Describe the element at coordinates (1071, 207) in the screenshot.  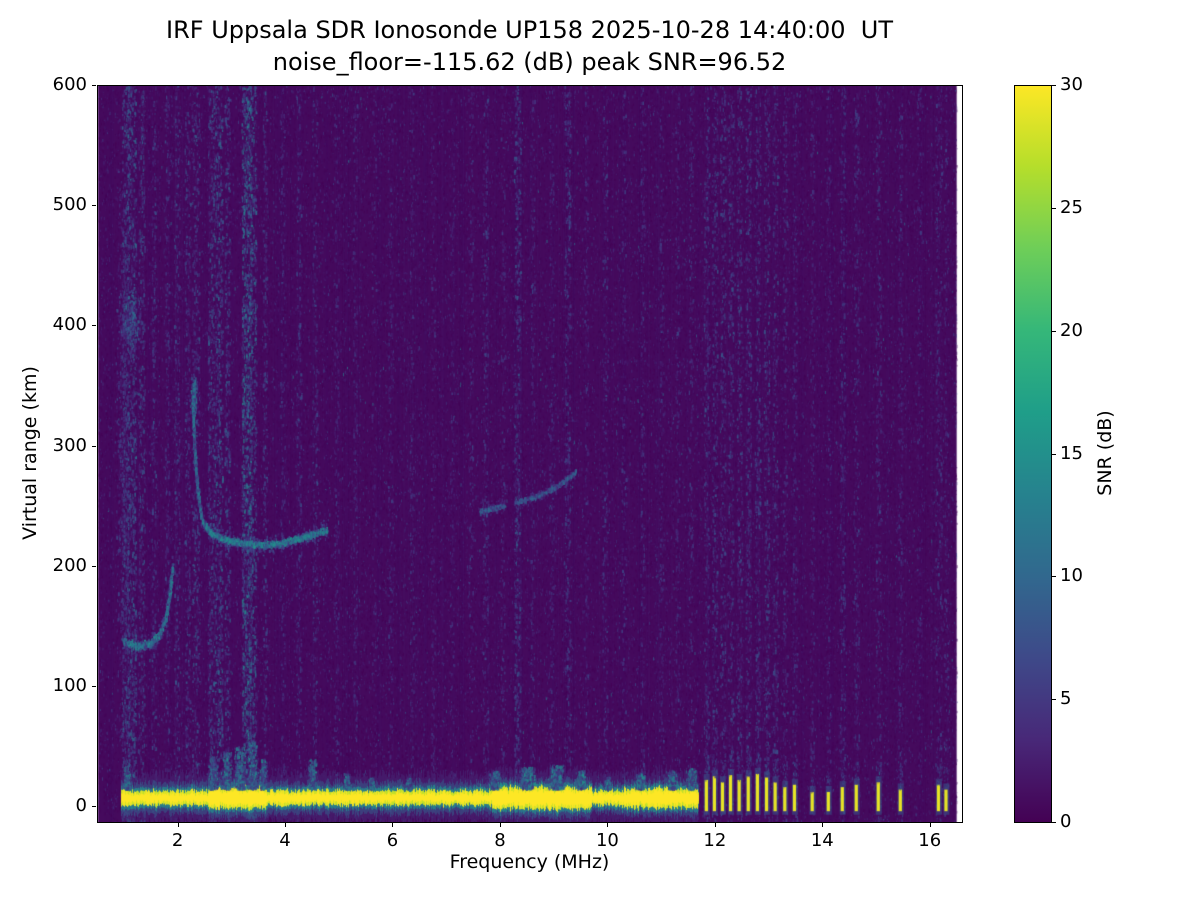
I see `colorbar-tick-label: 25` at that location.